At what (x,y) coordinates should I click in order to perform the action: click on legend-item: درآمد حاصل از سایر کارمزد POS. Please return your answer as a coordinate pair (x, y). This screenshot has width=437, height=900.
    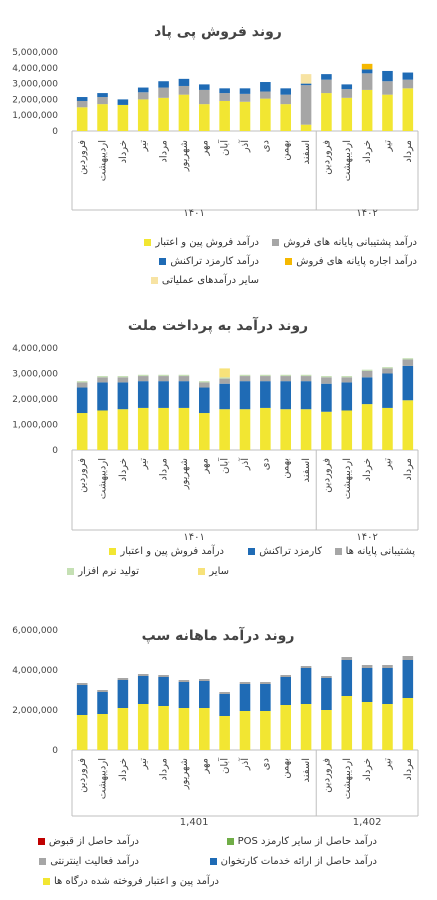
    Looking at the image, I should click on (301, 841).